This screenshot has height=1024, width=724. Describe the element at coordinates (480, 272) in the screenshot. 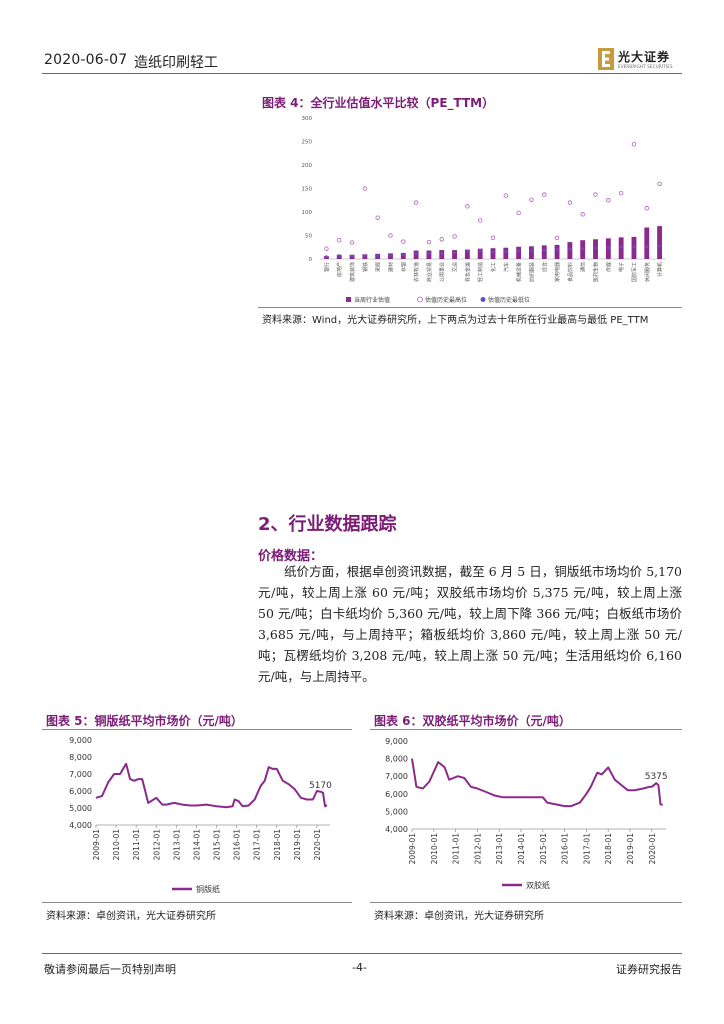

I see `chart4-x-tick: 轻工制造` at that location.